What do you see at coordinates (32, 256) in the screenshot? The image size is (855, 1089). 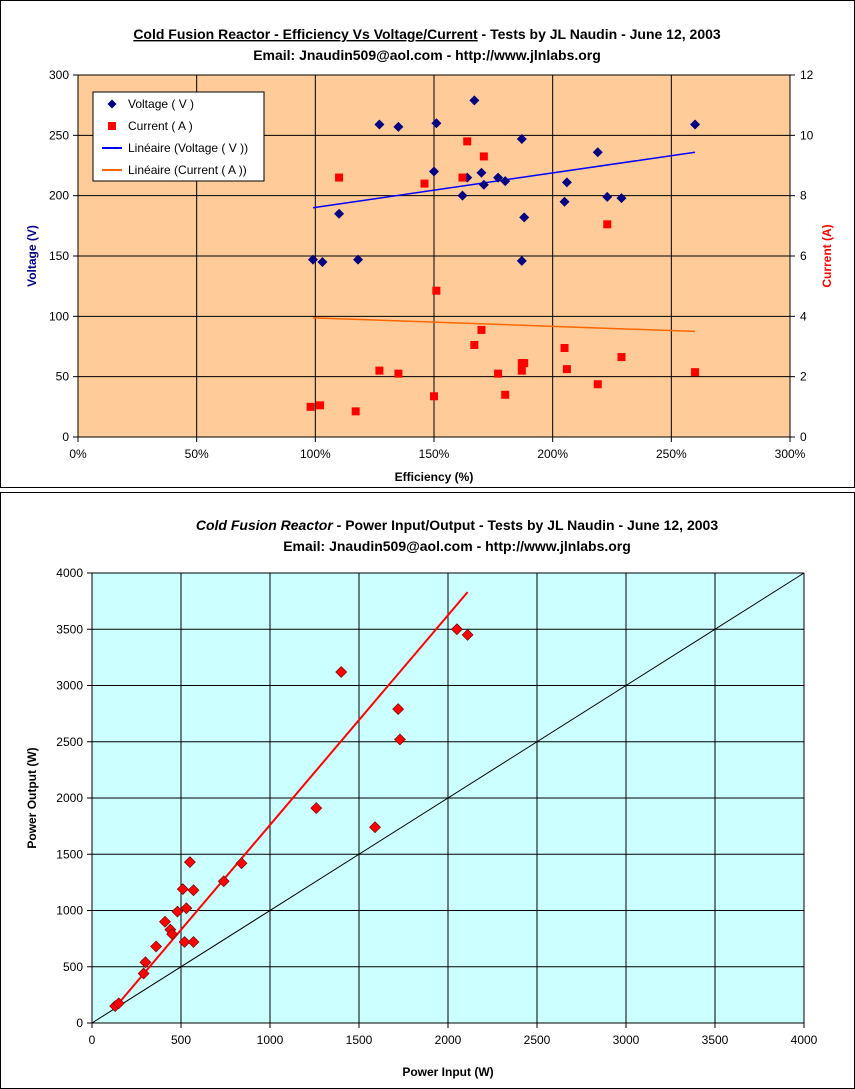 I see `y-axis-label: Voltage (V)` at bounding box center [32, 256].